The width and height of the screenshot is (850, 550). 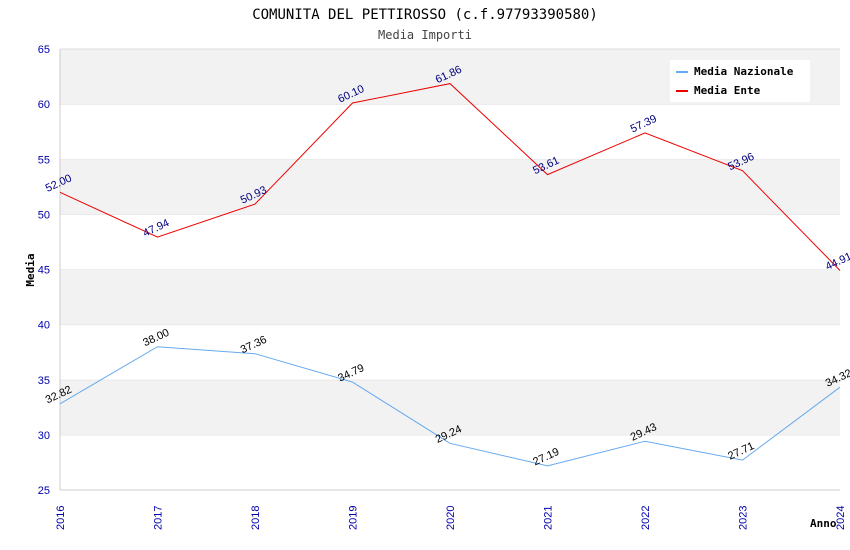 I want to click on x-tick-label: 2017, so click(x=159, y=518).